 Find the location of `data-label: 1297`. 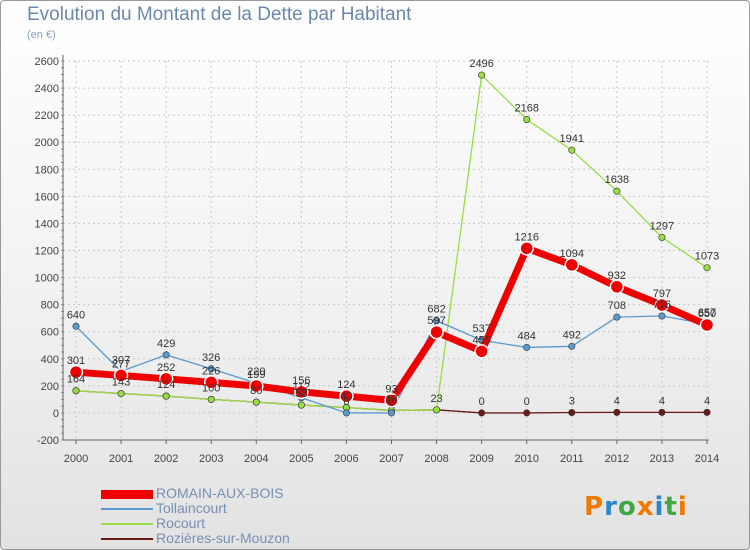

data-label: 1297 is located at coordinates (662, 226).